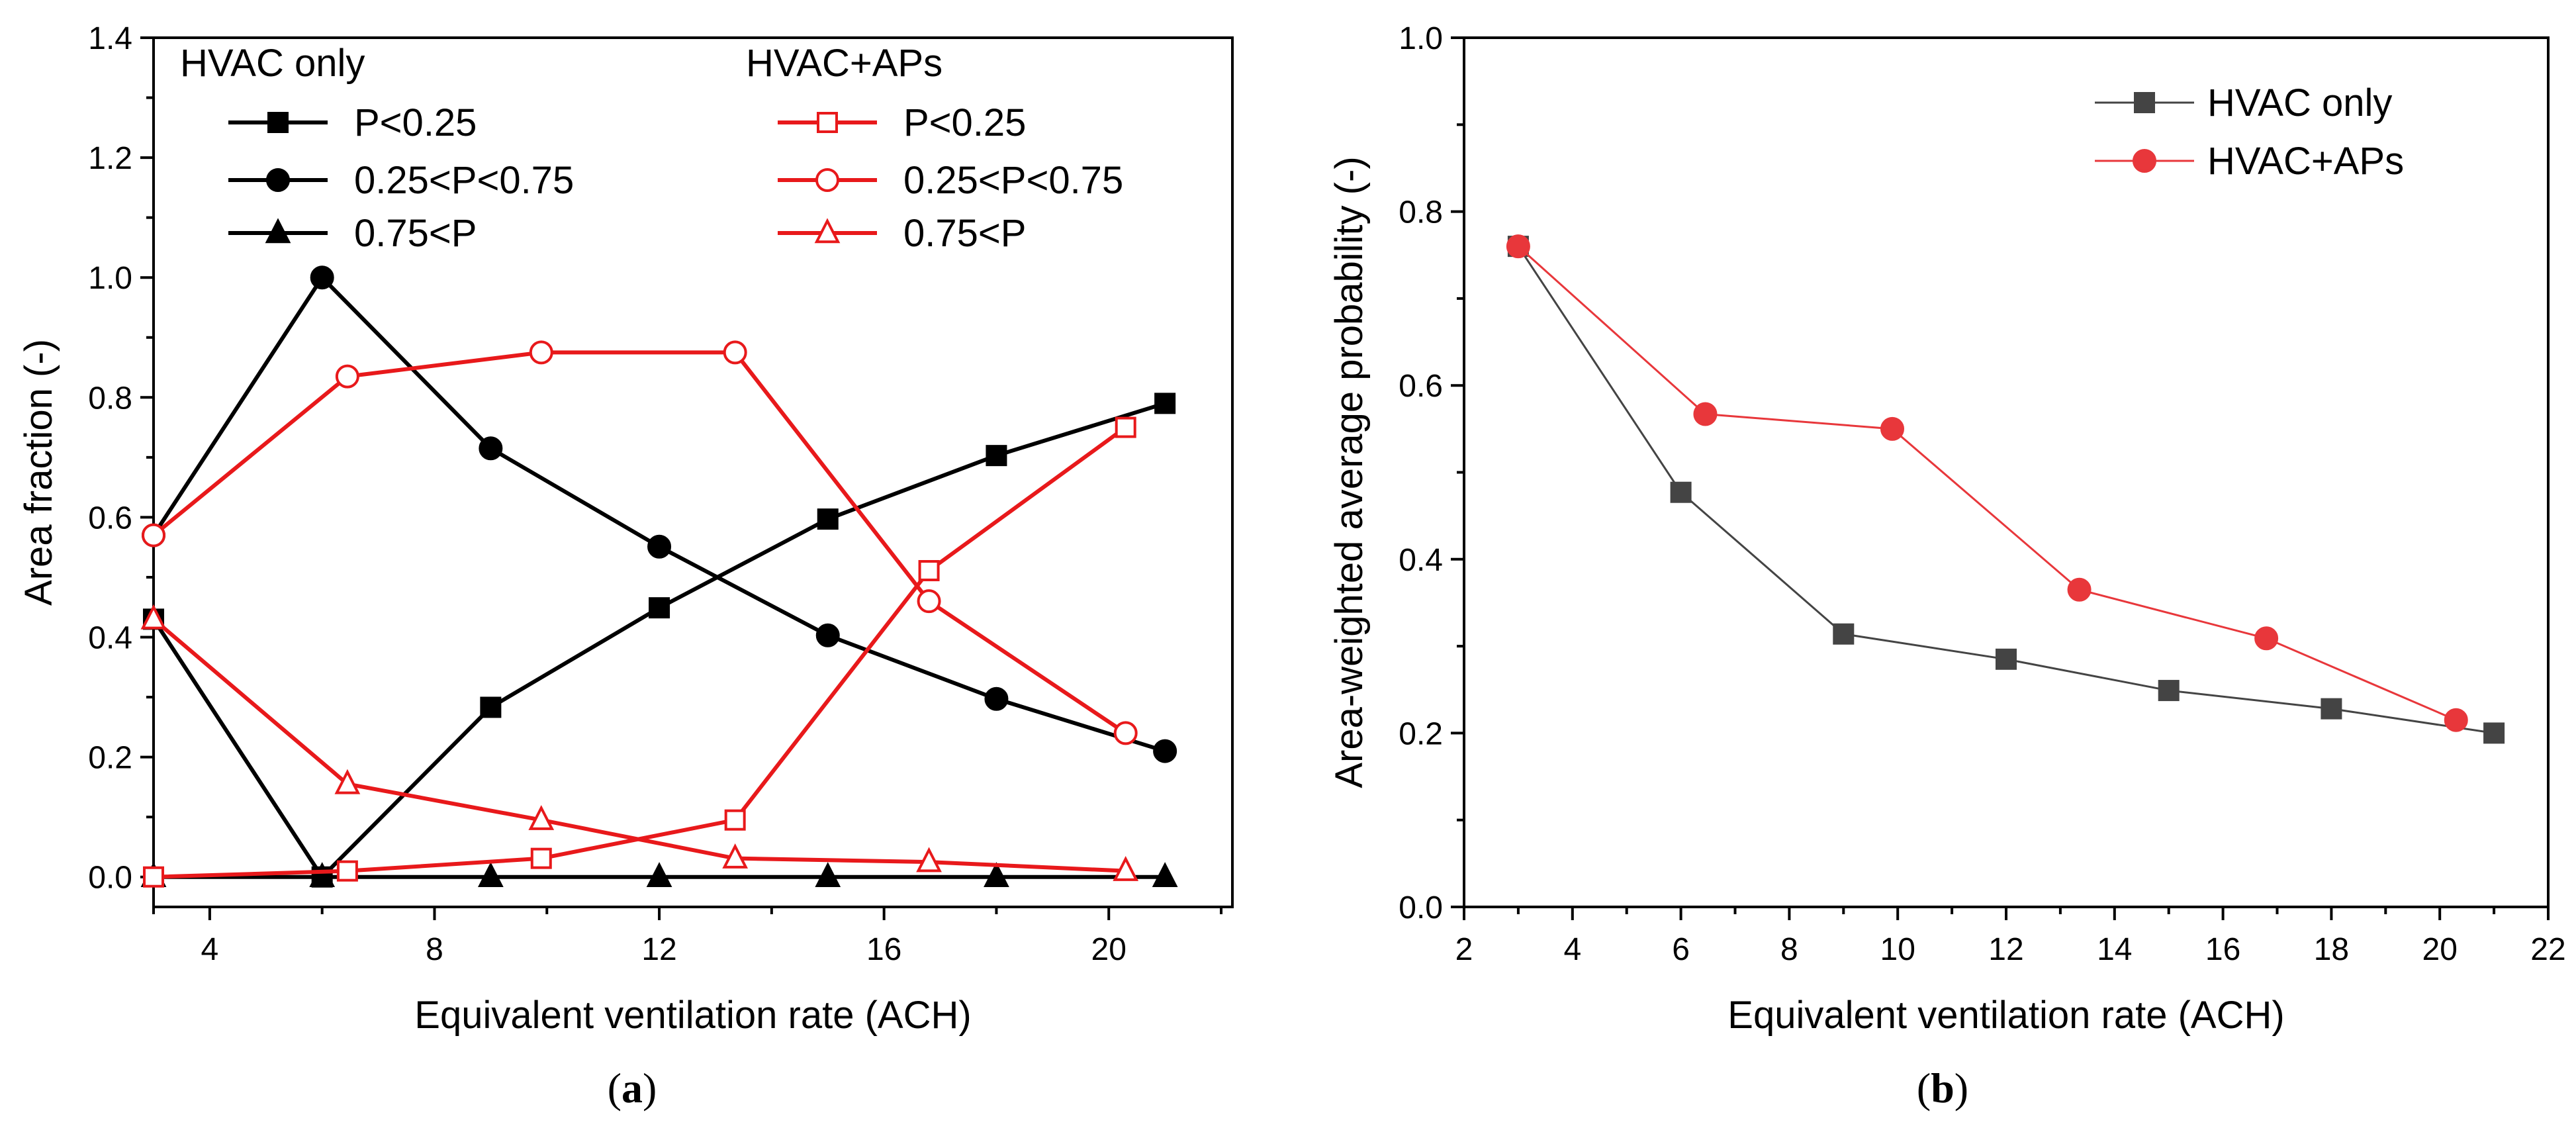 The width and height of the screenshot is (2576, 1134). Describe the element at coordinates (1349, 472) in the screenshot. I see `y-axis-title: Area-weighted average probability (-)` at that location.